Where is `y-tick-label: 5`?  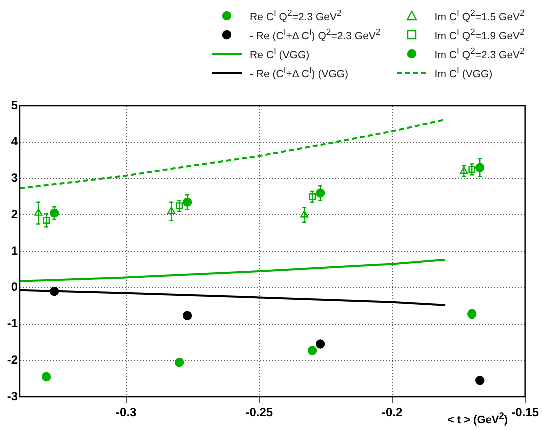 y-tick-label: 5 is located at coordinates (14, 105).